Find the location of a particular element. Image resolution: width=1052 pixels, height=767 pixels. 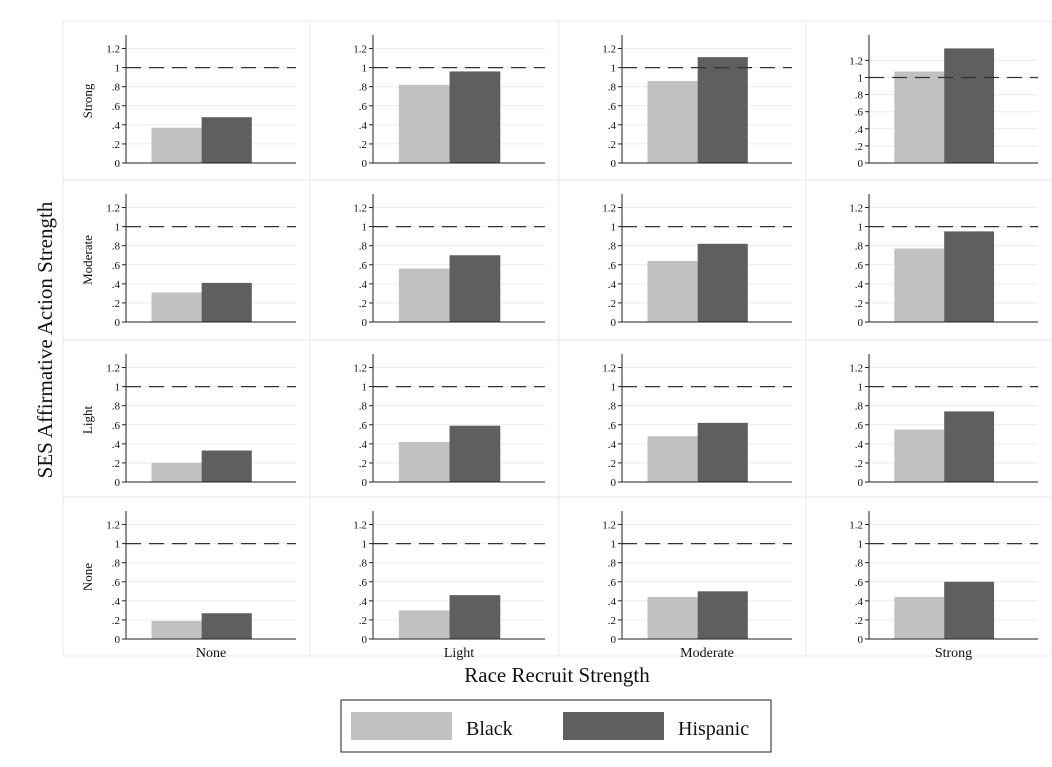

panel-strong-moderate: 0 .2 .4 .6 .8 1 1.2 is located at coordinates (697, 102).